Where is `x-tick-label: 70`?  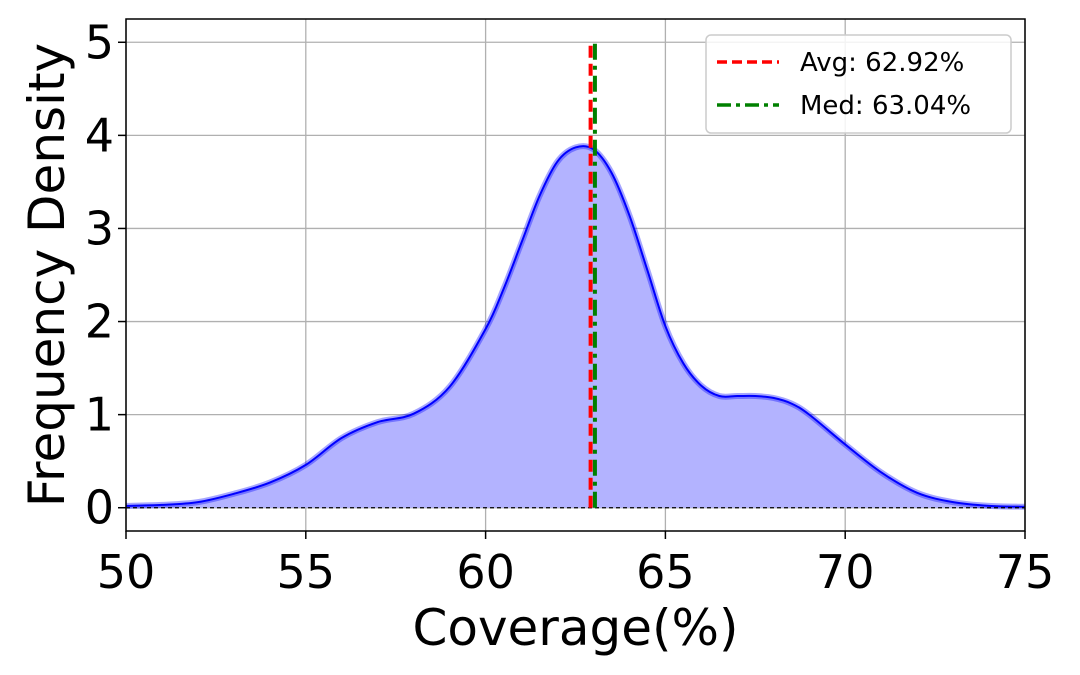
x-tick-label: 70 is located at coordinates (845, 572).